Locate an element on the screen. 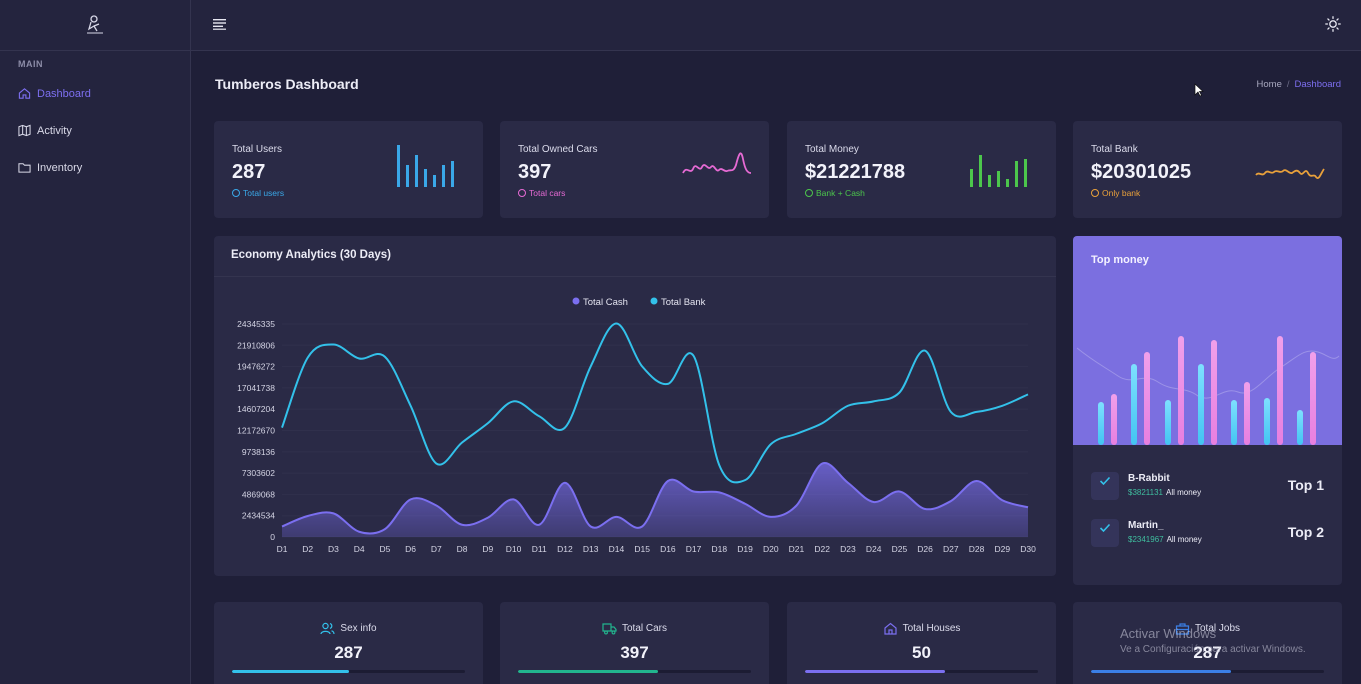 The image size is (1361, 684). sidebar-item-activity: Activity is located at coordinates (95, 130).